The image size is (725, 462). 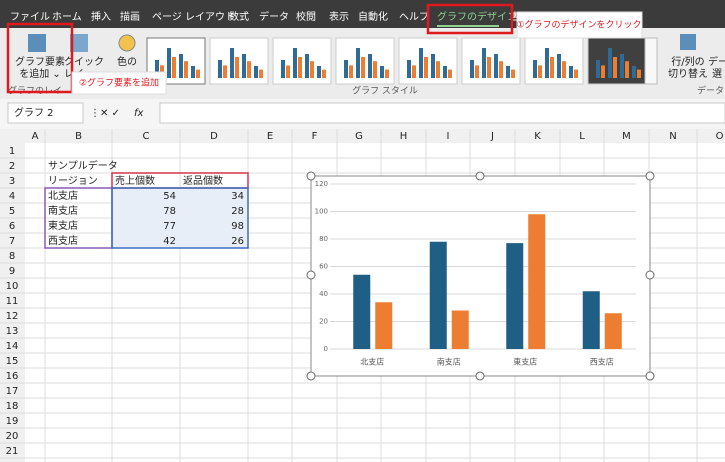 What do you see at coordinates (515, 16) in the screenshot?
I see `ribbon-tab: 書` at bounding box center [515, 16].